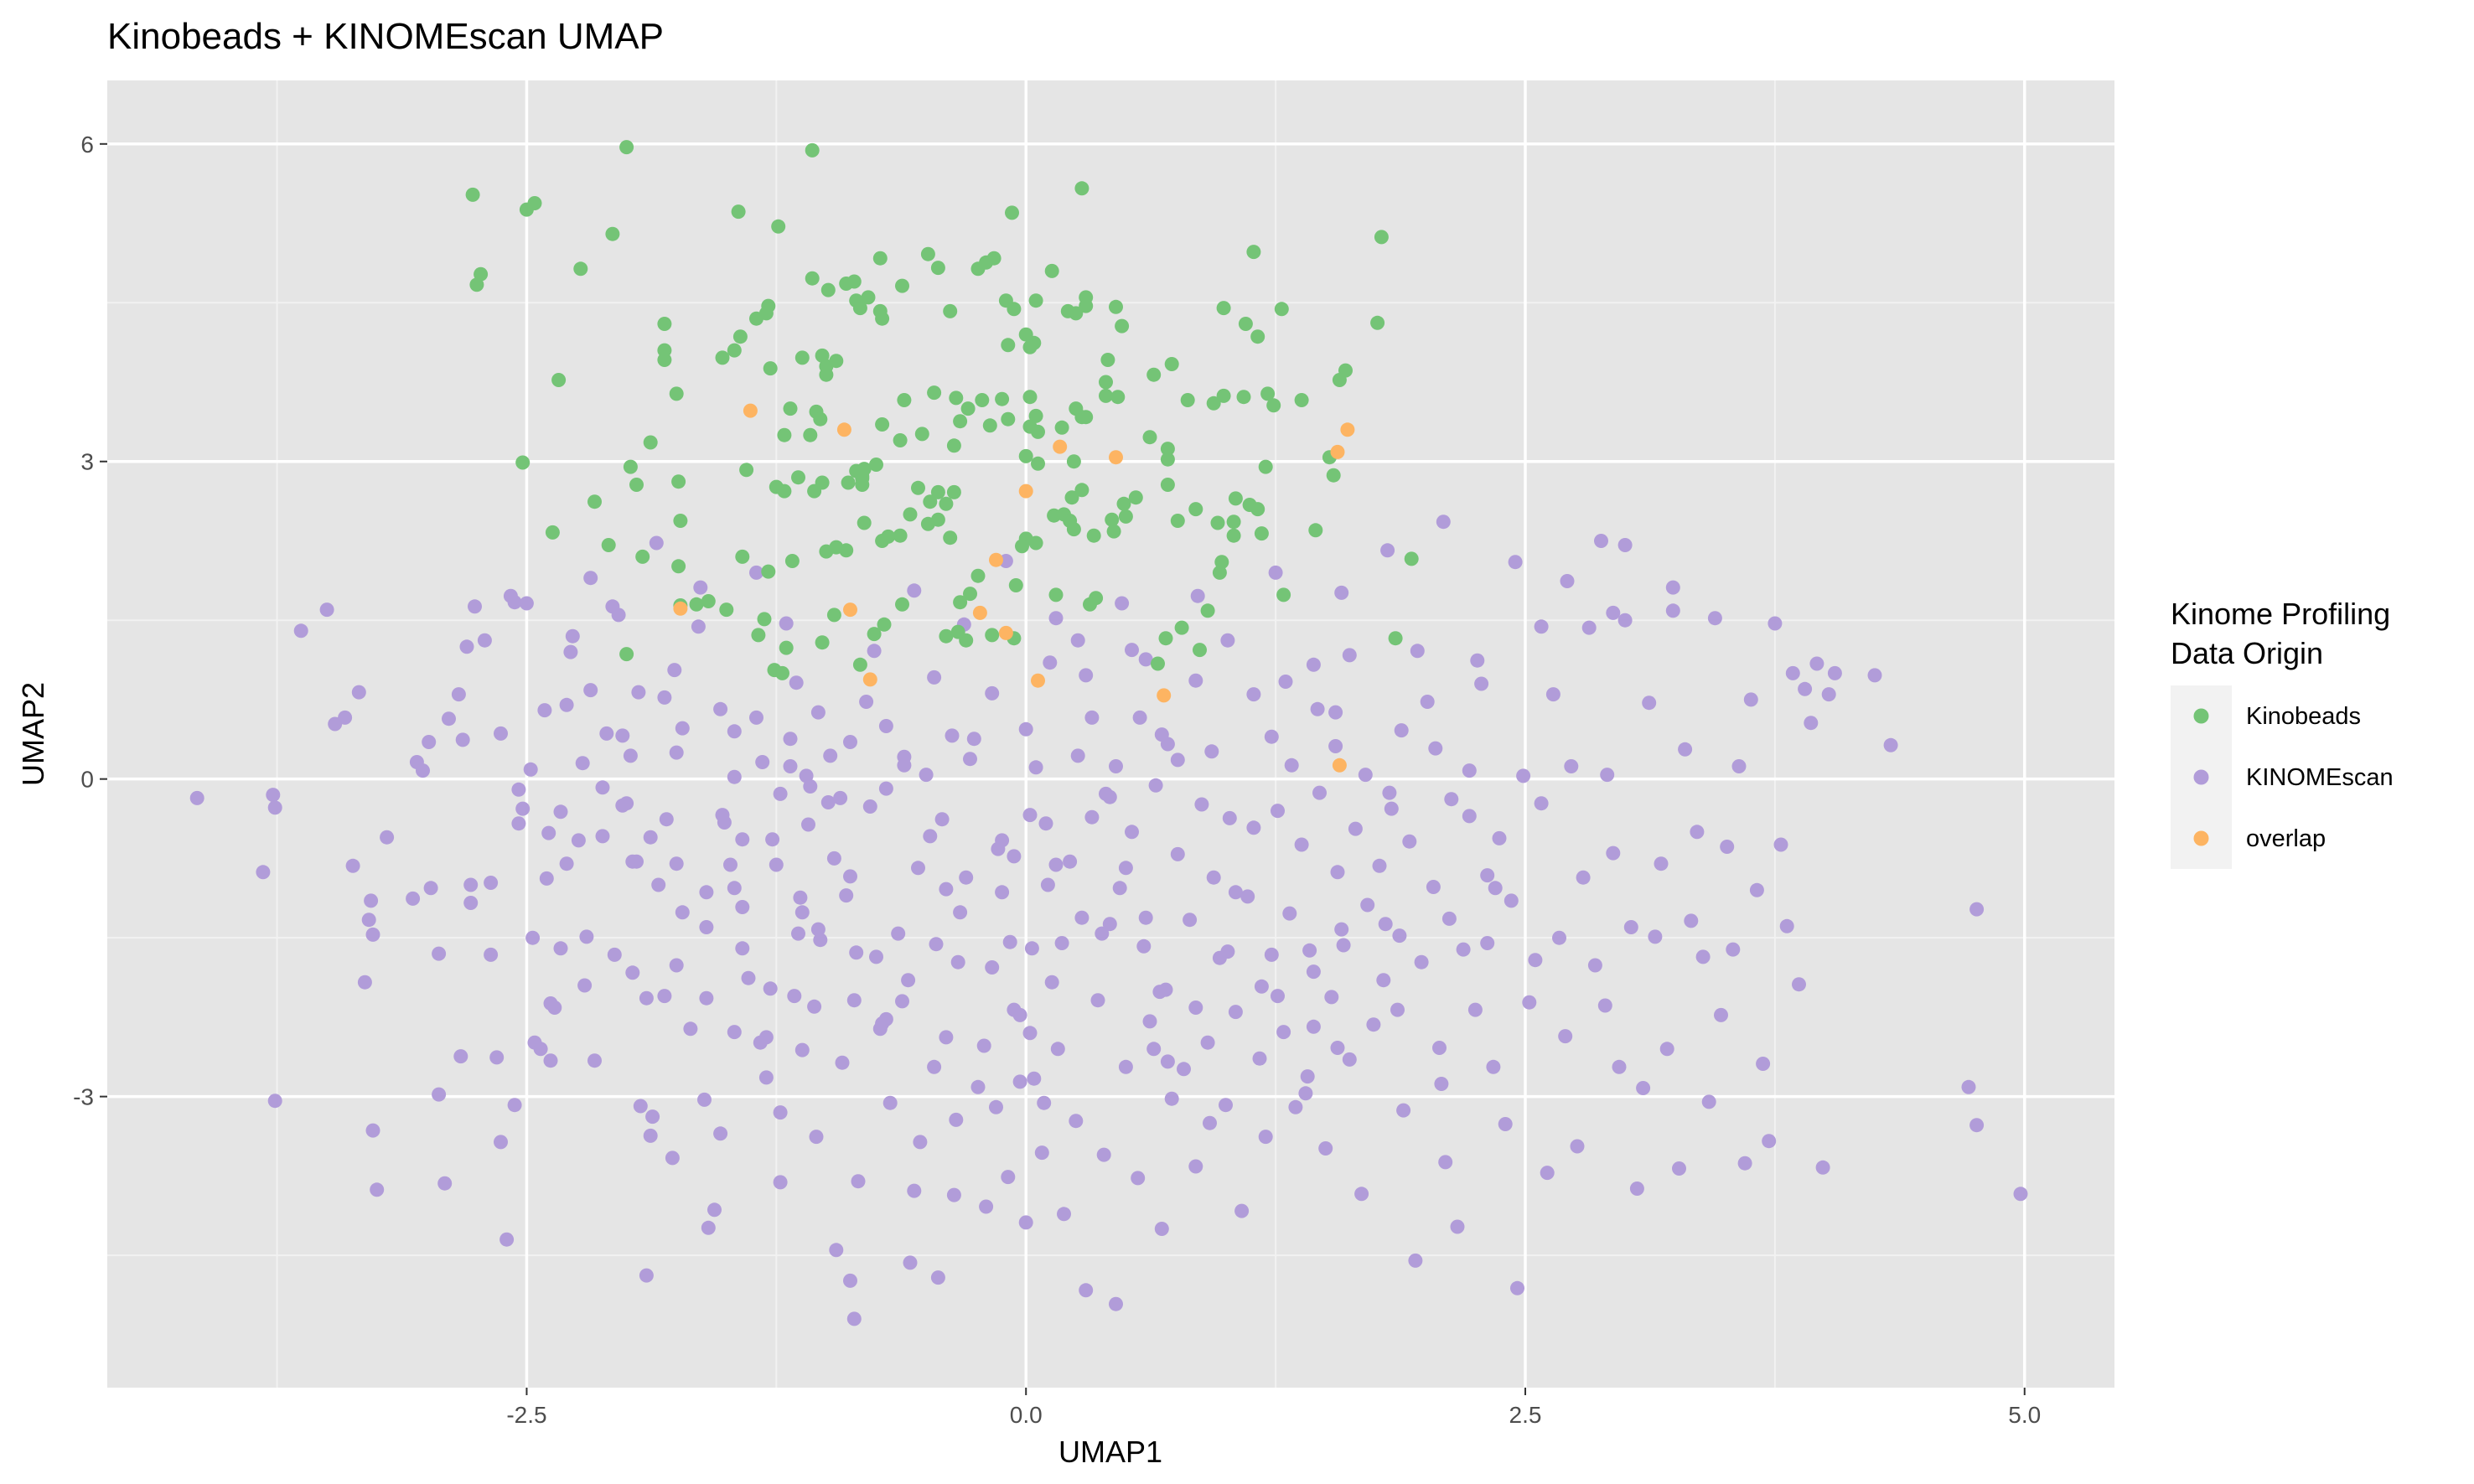 The image size is (2474, 1484). Describe the element at coordinates (87, 145) in the screenshot. I see `y-tick-label: 6` at that location.